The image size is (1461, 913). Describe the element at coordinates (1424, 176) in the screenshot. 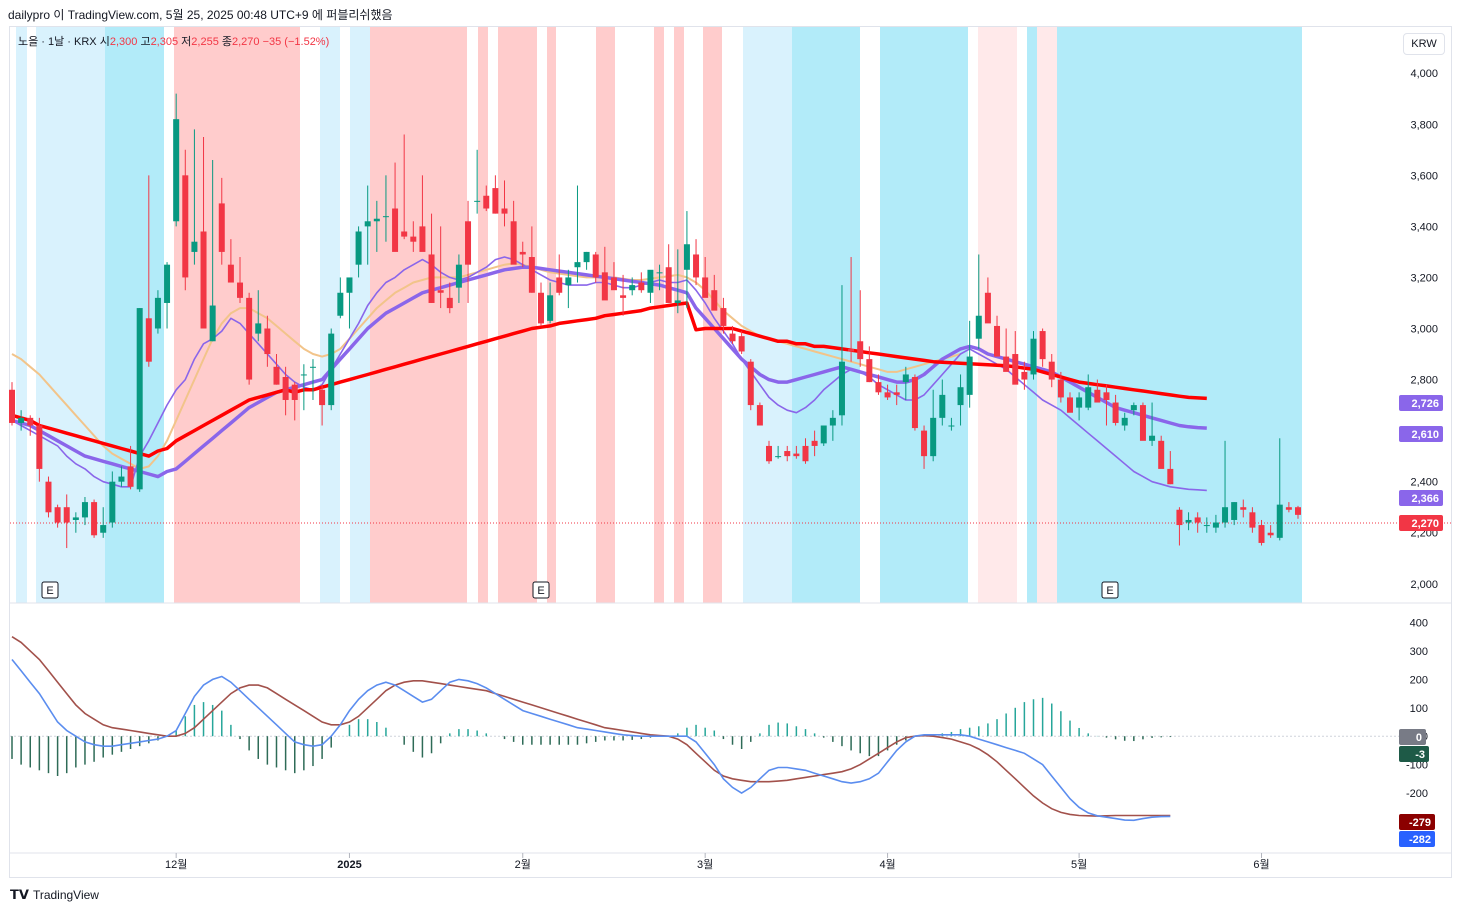

I see `price-tick-label: 3,600` at that location.